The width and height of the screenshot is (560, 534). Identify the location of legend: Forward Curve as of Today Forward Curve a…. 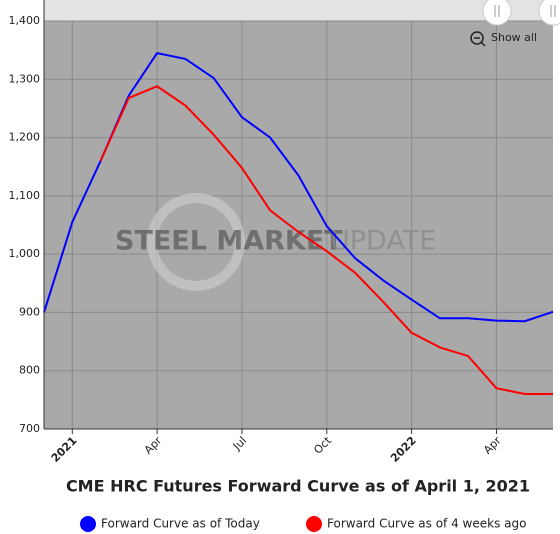
(303, 524).